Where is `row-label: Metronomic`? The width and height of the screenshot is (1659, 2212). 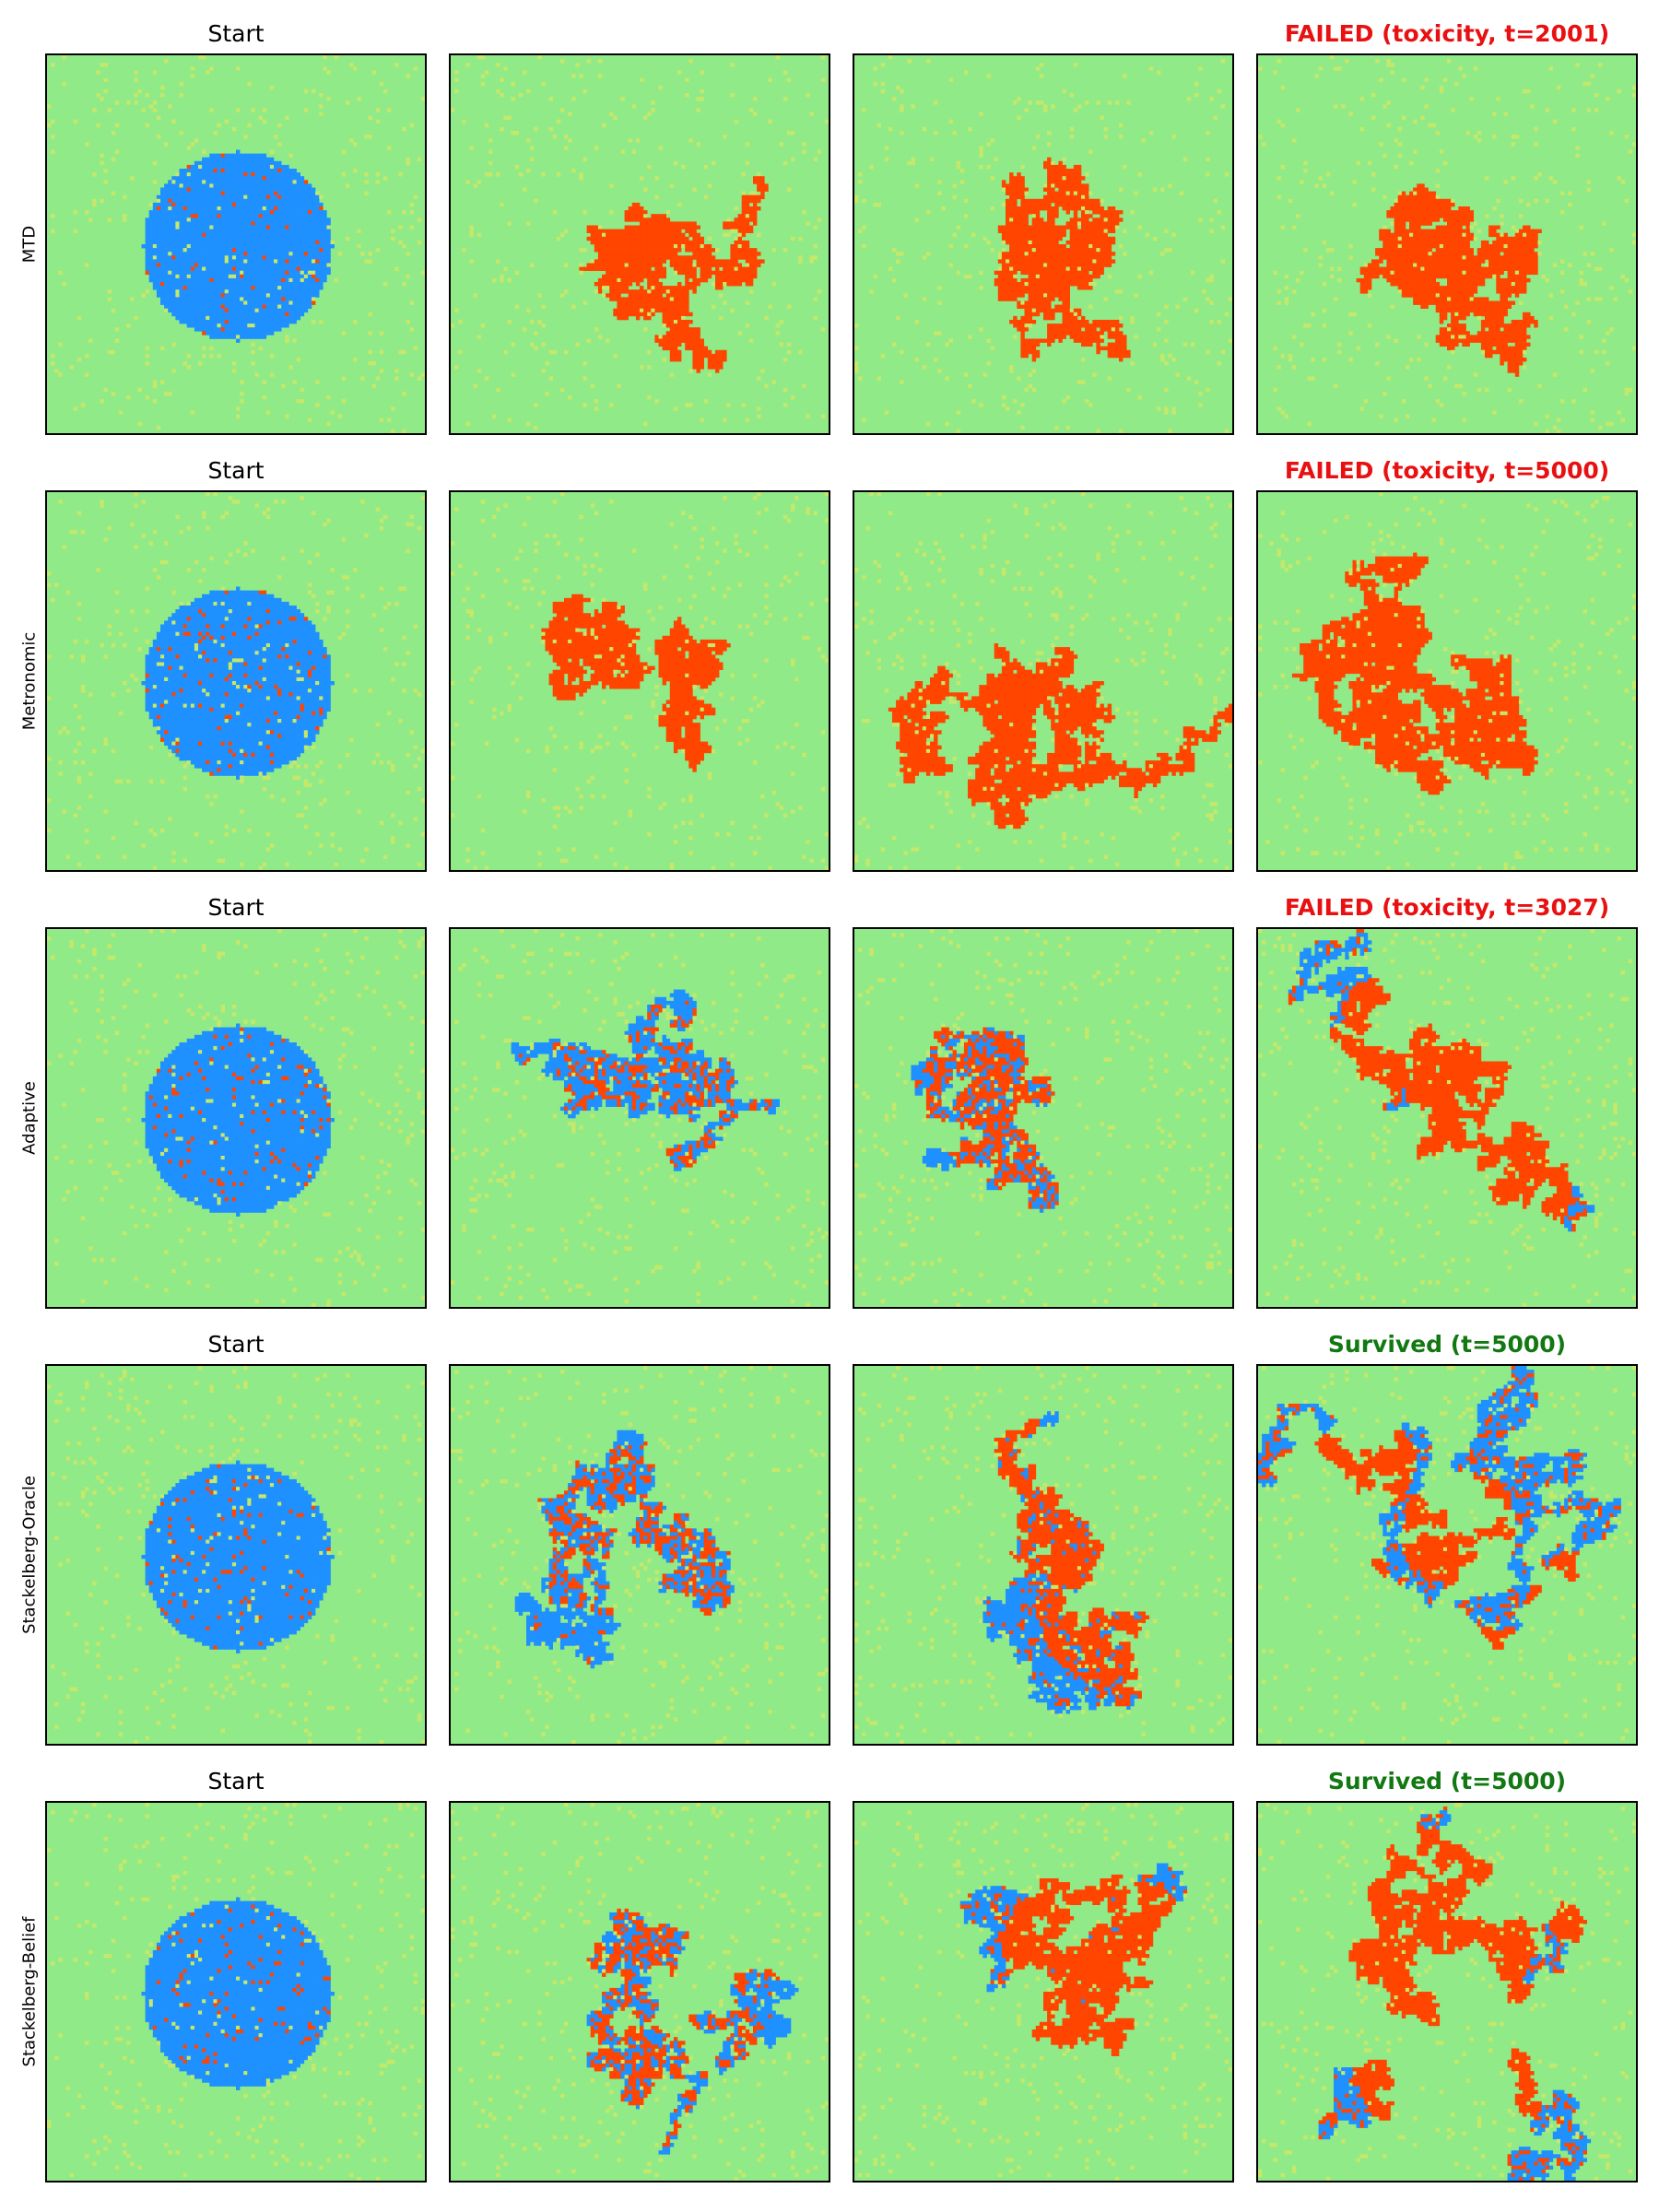
row-label: Metronomic is located at coordinates (30, 681).